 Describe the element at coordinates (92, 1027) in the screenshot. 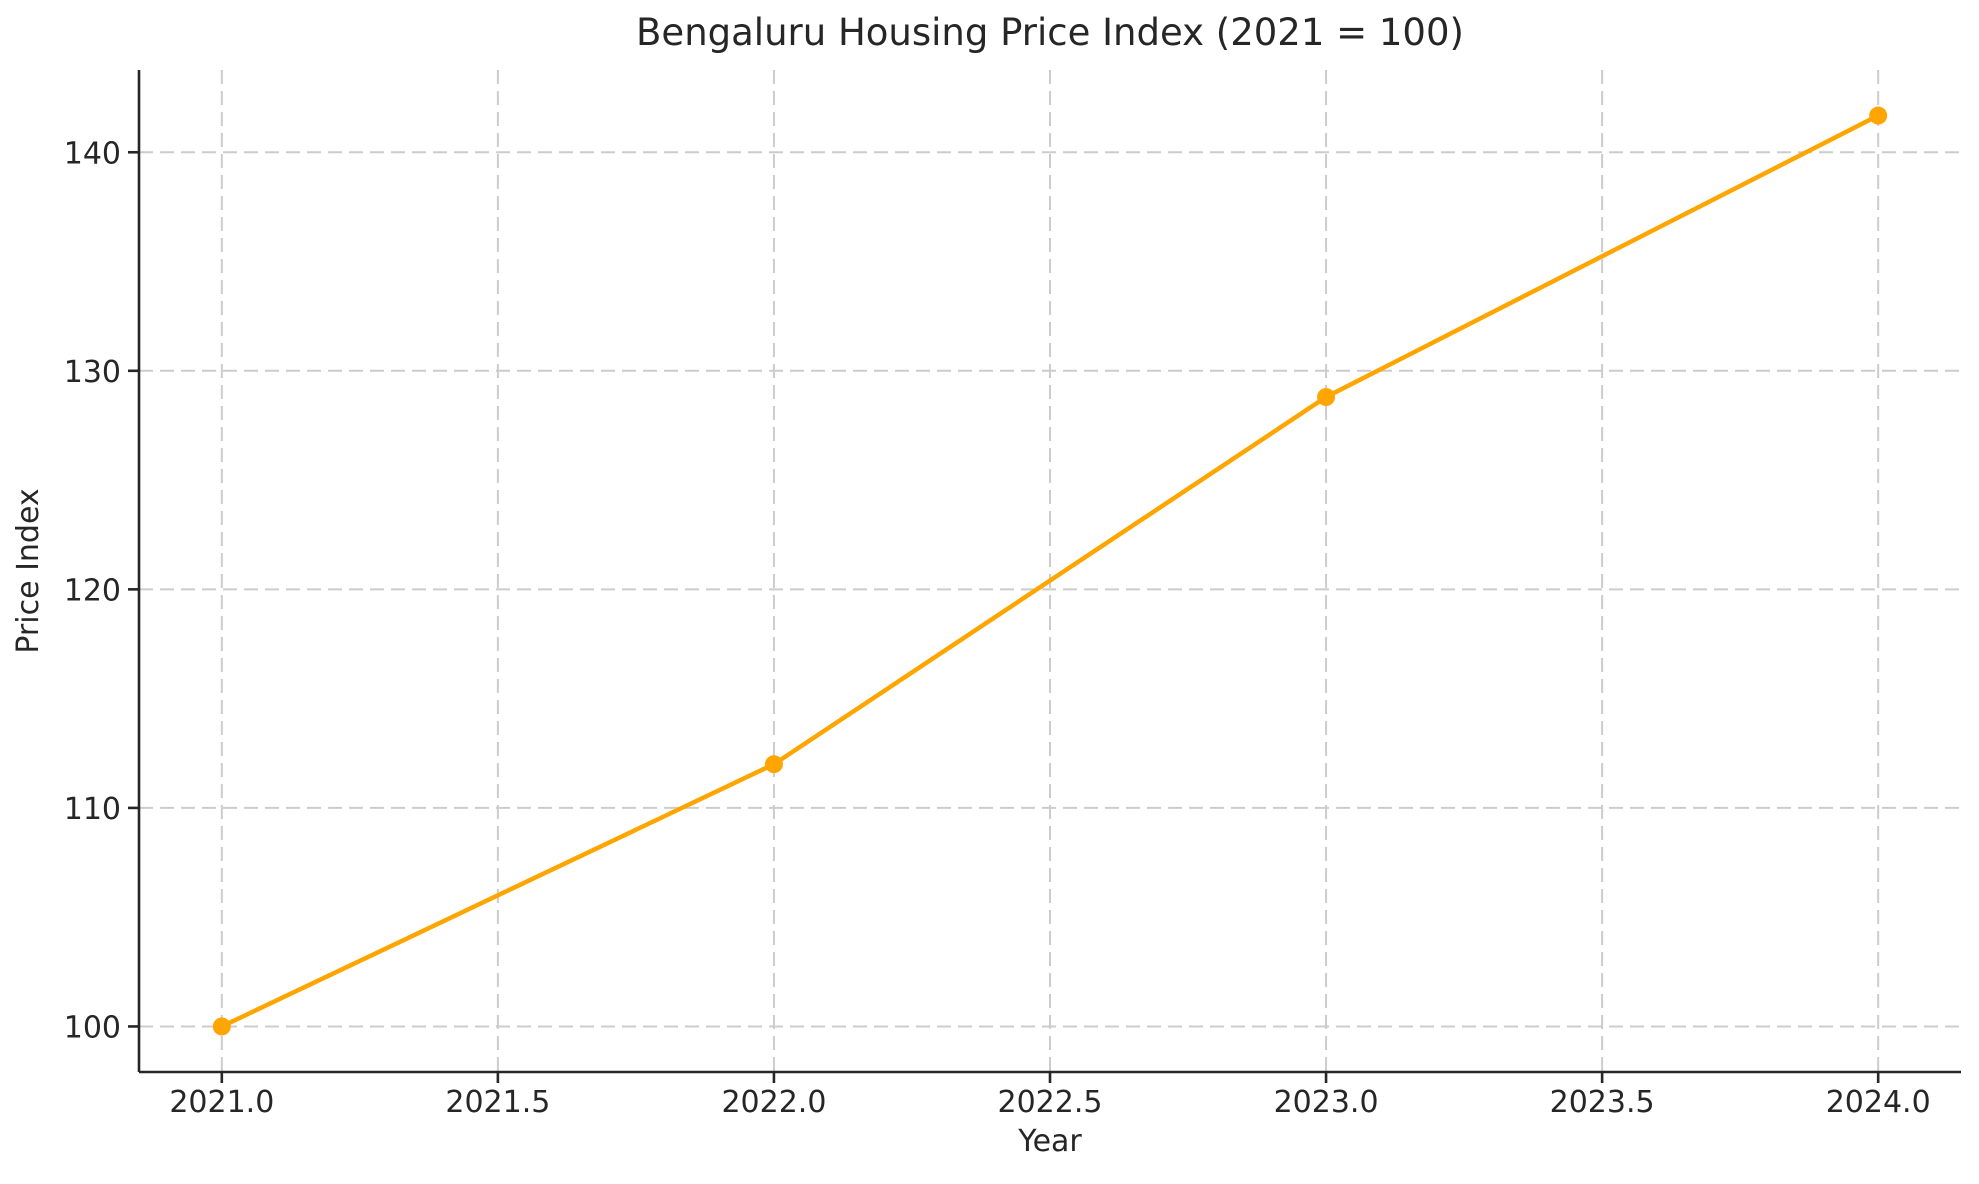

I see `y-tick-label: 100` at that location.